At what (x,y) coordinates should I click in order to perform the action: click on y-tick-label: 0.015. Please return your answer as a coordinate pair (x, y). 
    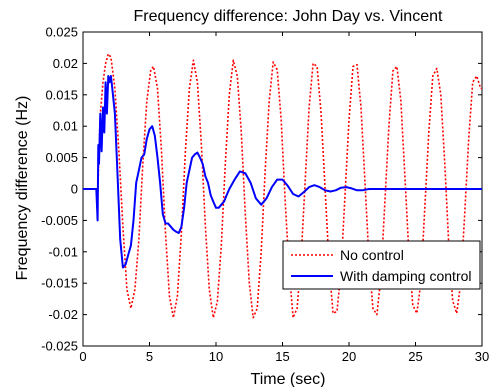
    Looking at the image, I should click on (61, 94).